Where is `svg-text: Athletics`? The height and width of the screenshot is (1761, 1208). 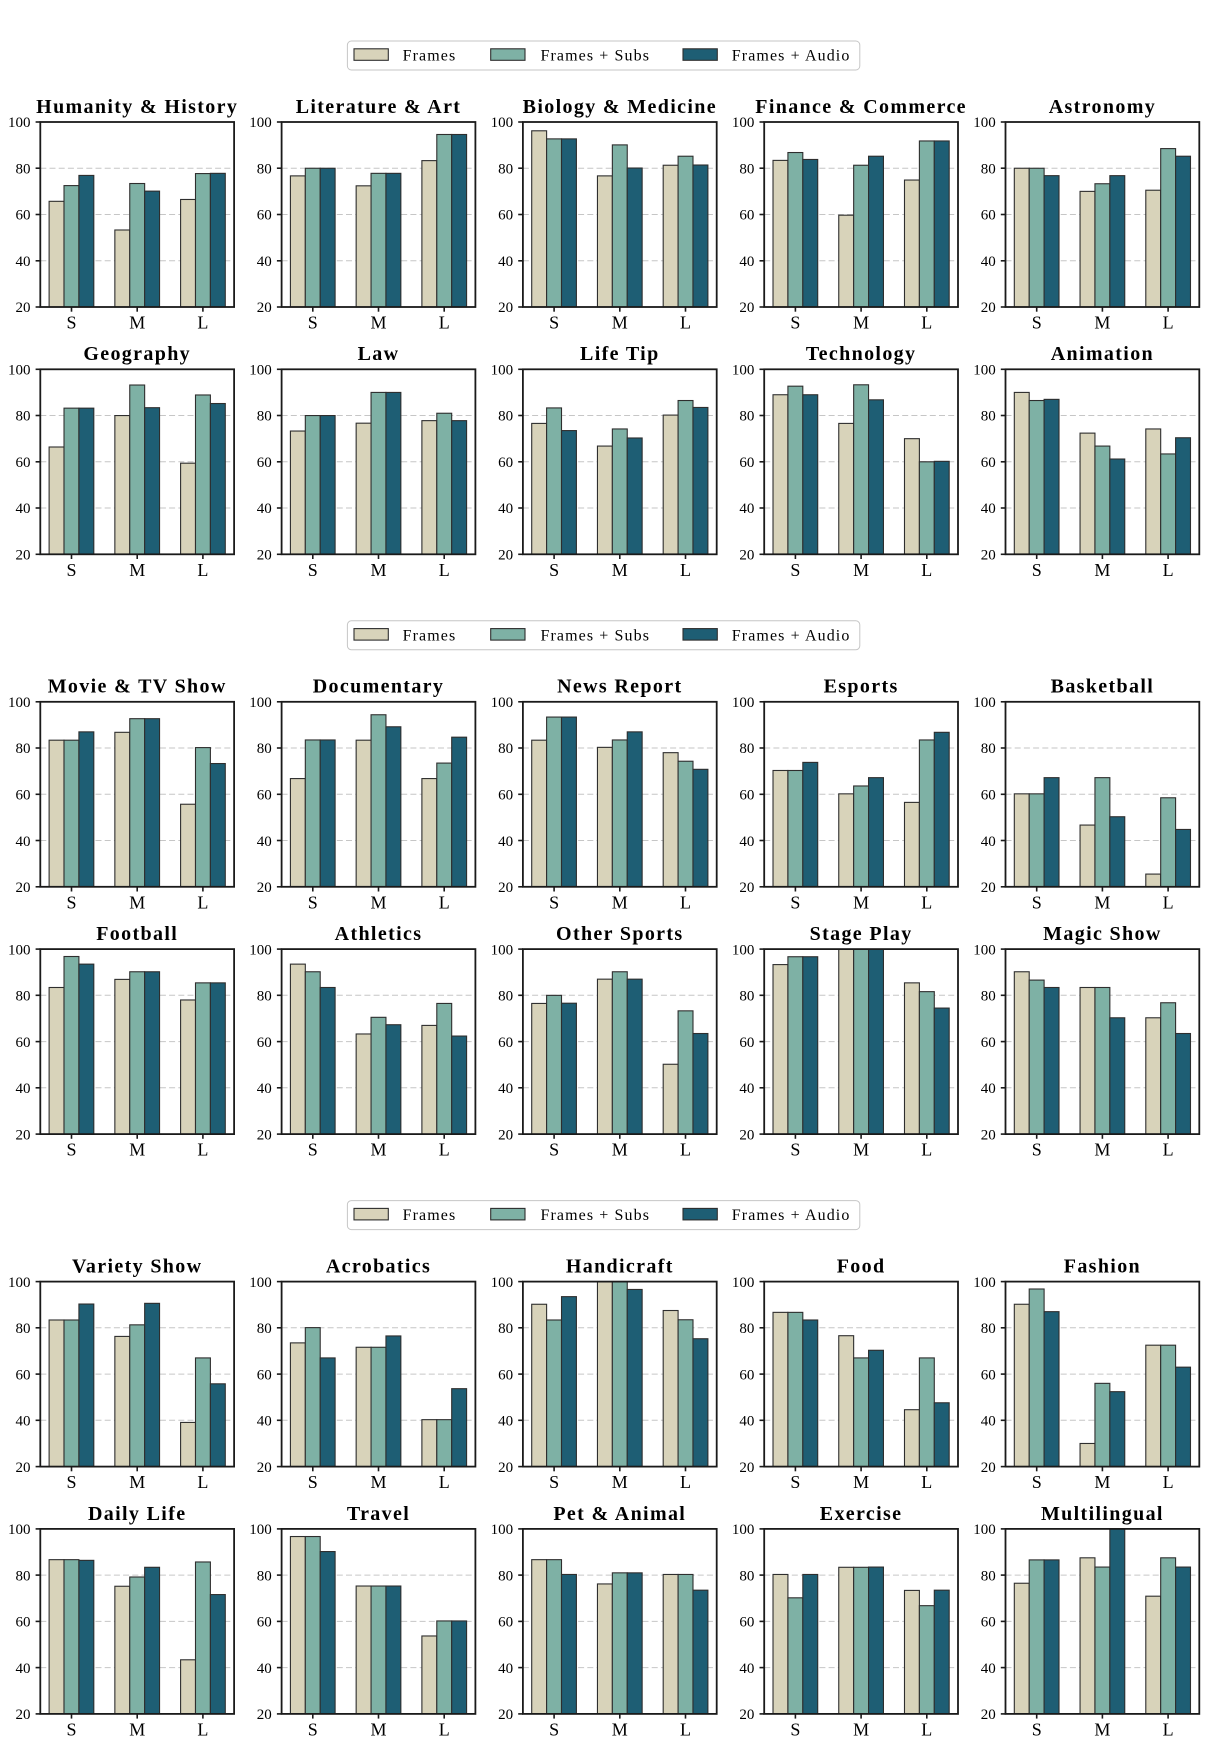
svg-text: Athletics is located at coordinates (379, 934).